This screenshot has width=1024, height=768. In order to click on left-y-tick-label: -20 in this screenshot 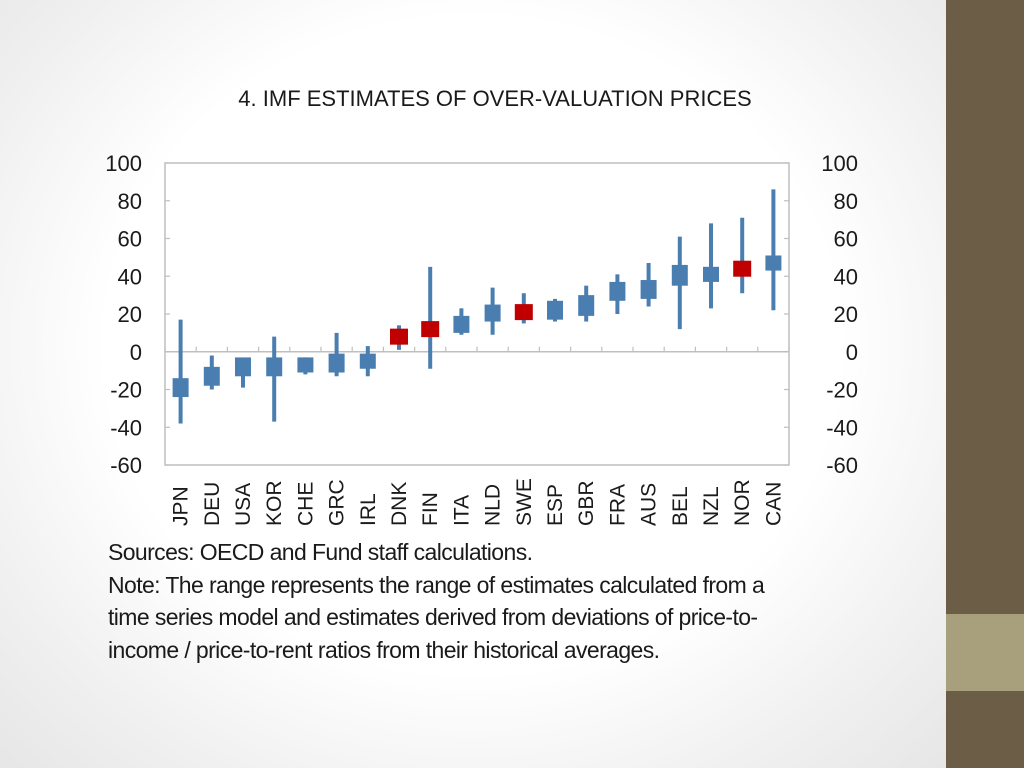, I will do `click(126, 390)`.